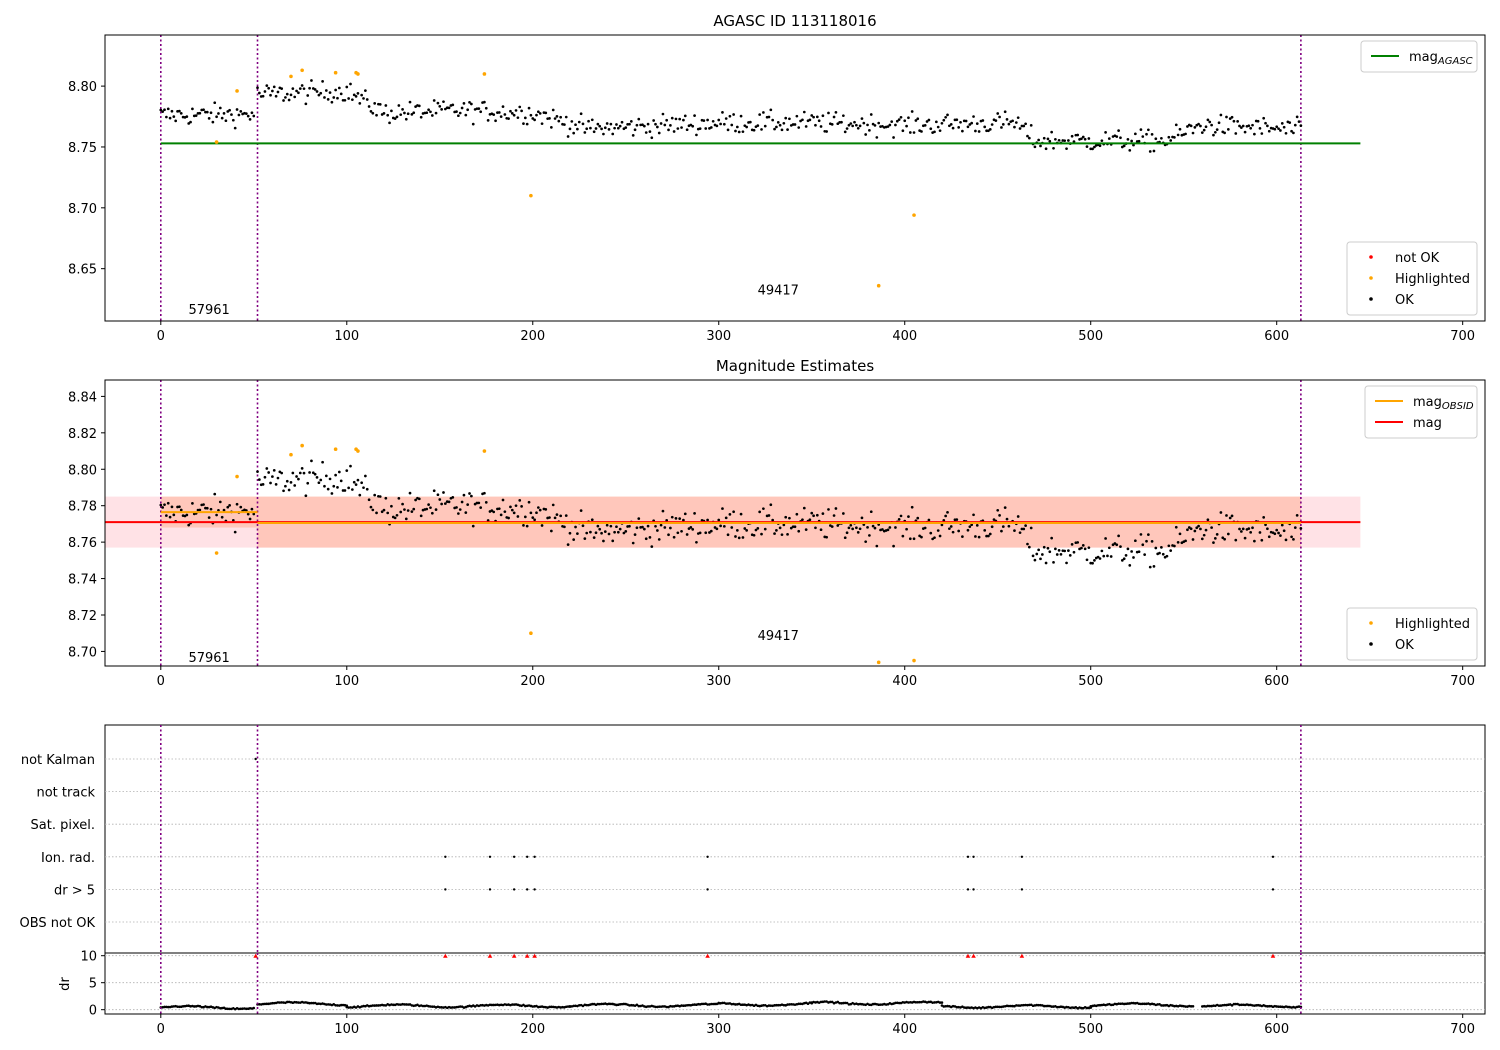 The width and height of the screenshot is (1500, 1050). What do you see at coordinates (93, 1011) in the screenshot?
I see `dr-y-tick-label: 0` at bounding box center [93, 1011].